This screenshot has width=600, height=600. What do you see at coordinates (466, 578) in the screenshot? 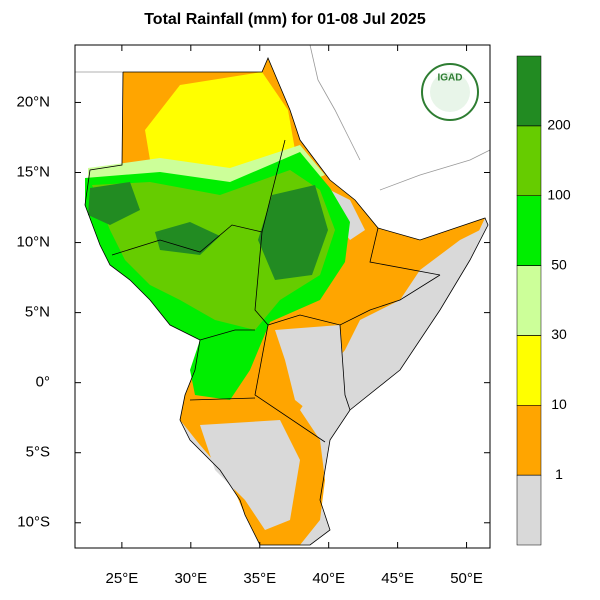
I see `x-tick-label: 50°E` at bounding box center [466, 578].